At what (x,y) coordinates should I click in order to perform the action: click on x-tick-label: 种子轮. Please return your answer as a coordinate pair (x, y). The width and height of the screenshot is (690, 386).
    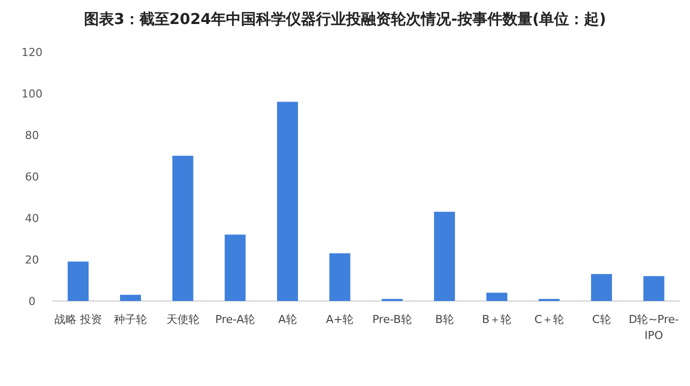
    Looking at the image, I should click on (130, 319).